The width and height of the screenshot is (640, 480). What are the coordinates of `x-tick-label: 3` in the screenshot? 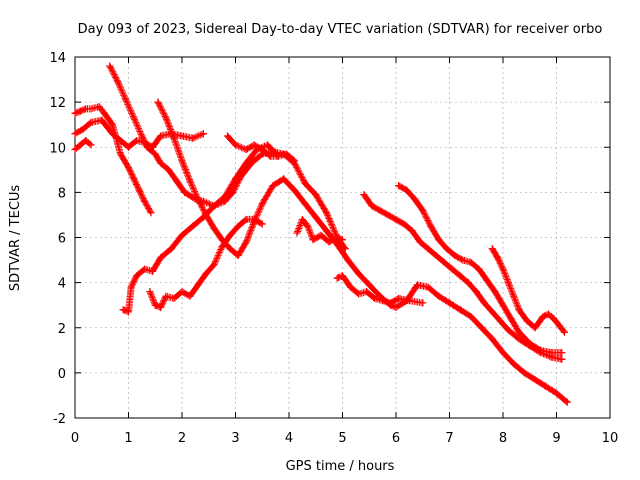 It's located at (235, 438).